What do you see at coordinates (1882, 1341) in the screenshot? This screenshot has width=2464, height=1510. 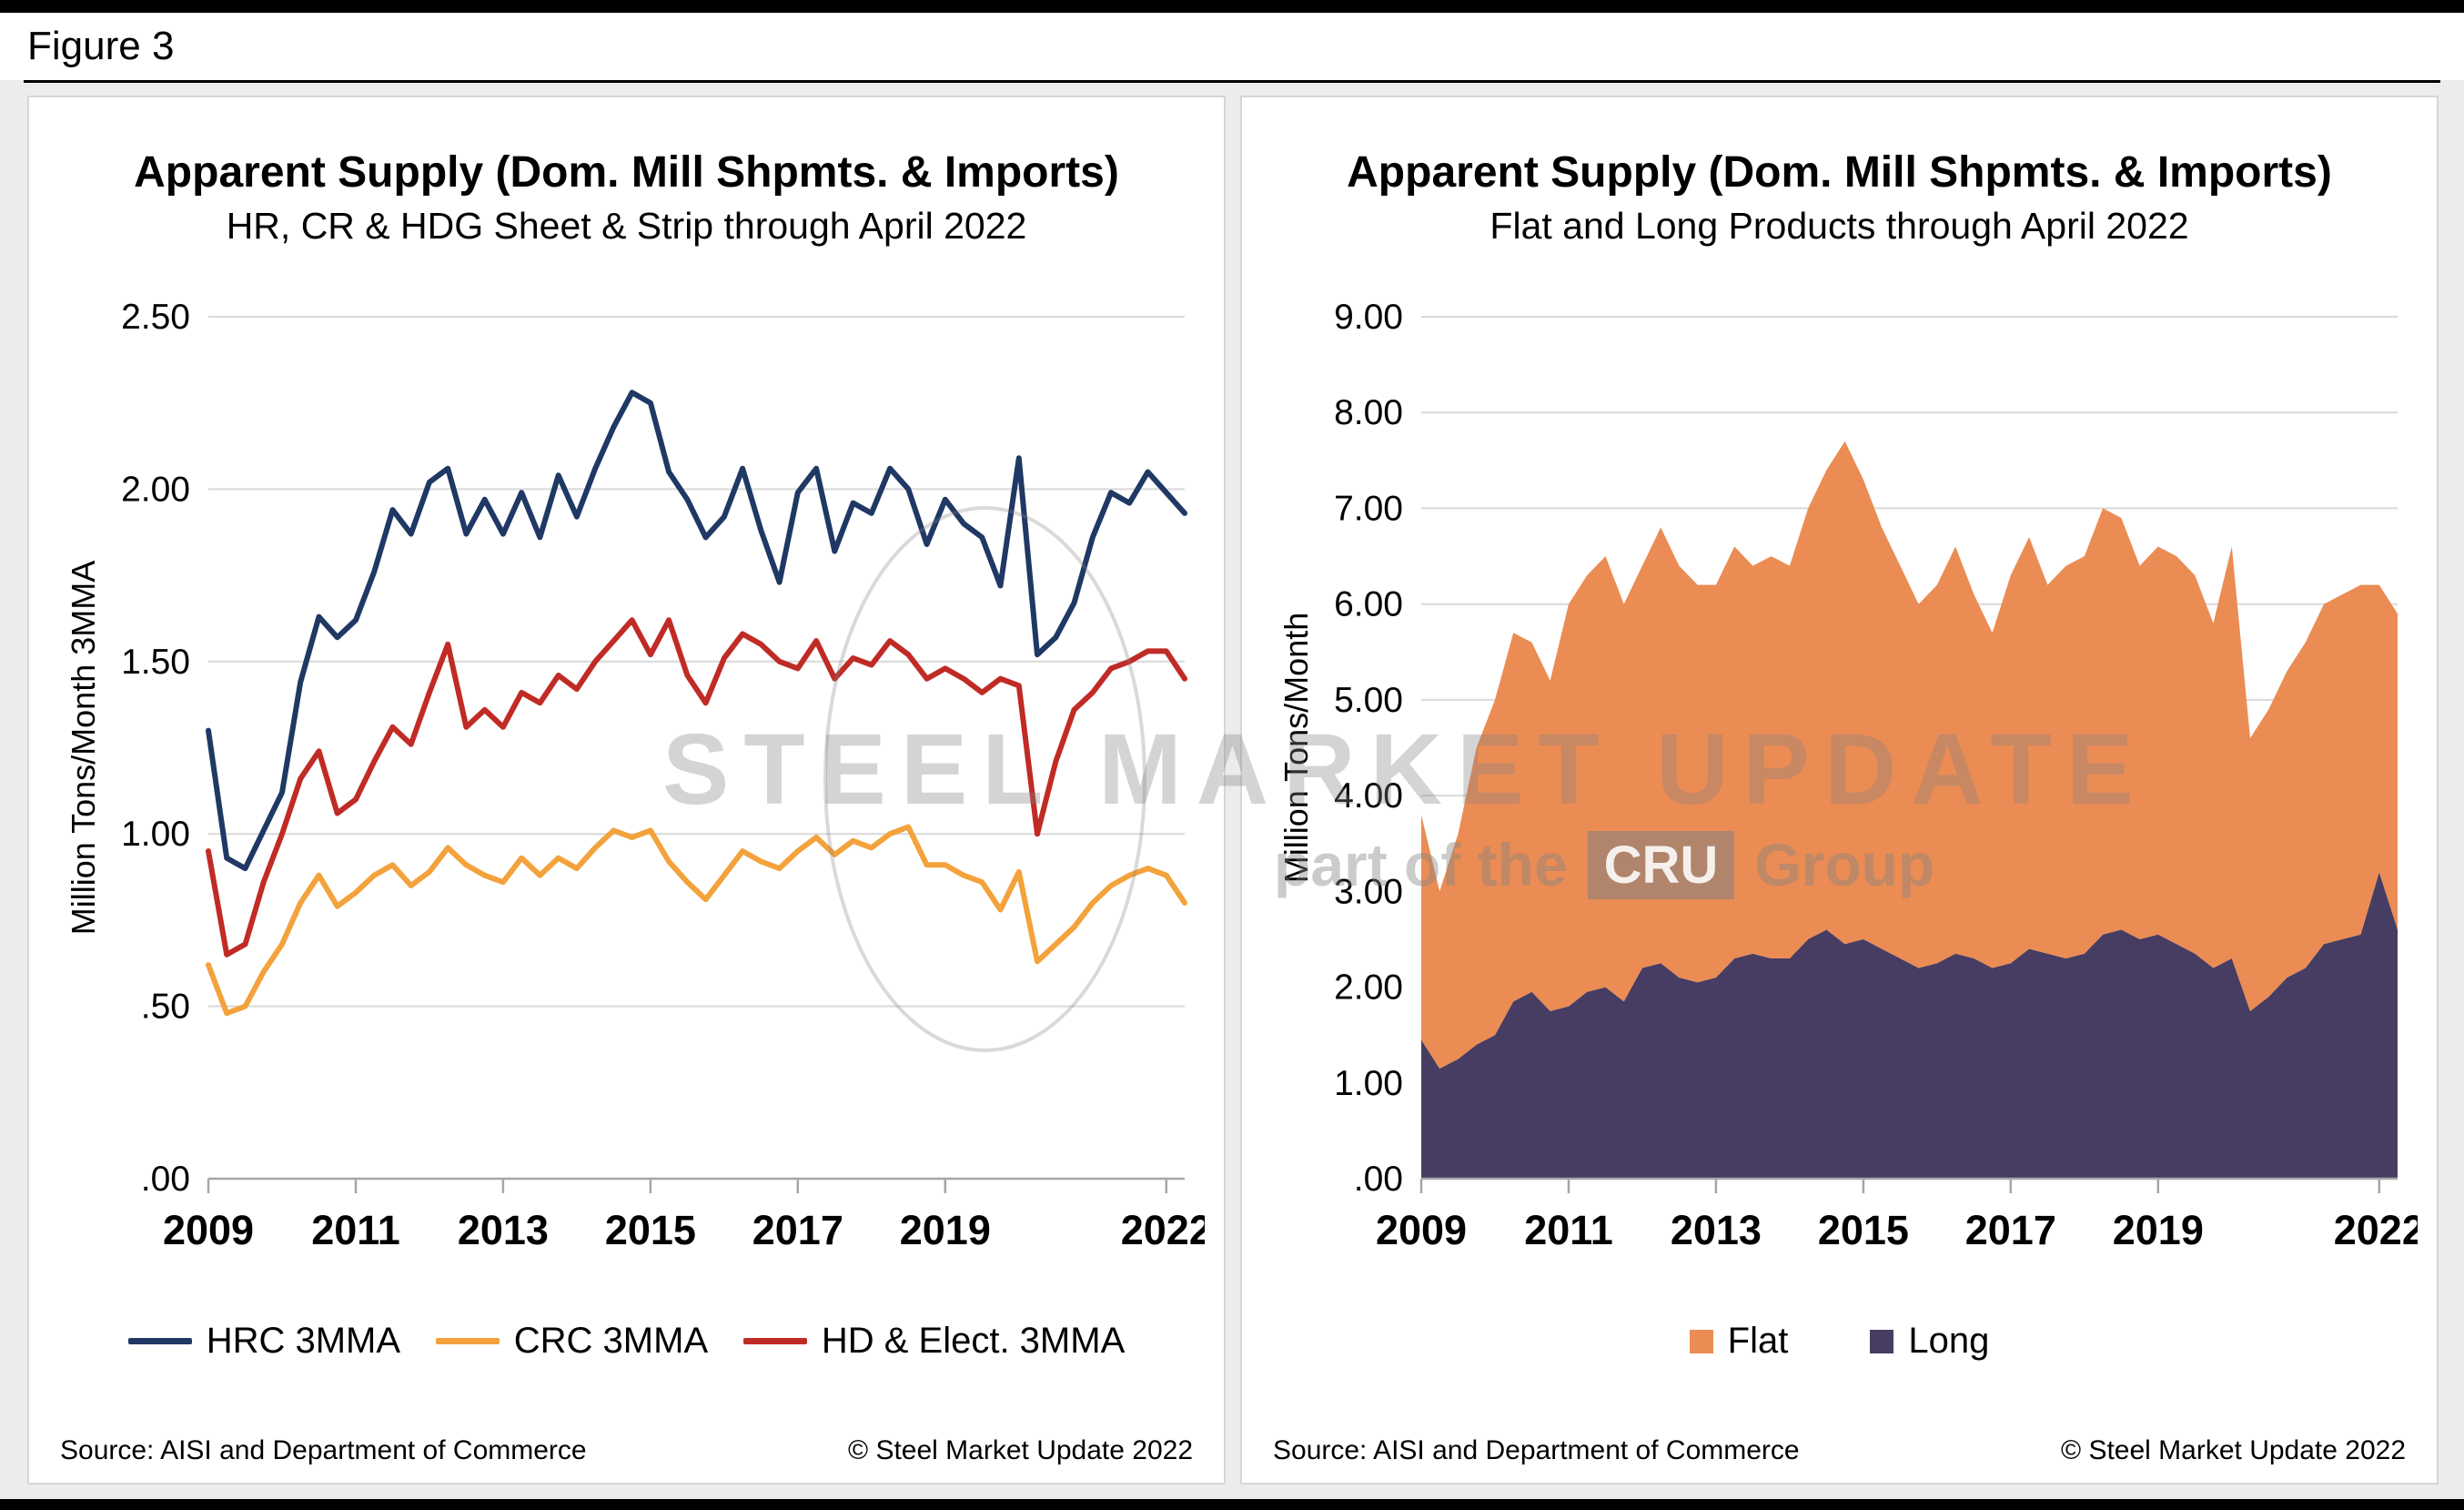 I see `long-area-swatch` at bounding box center [1882, 1341].